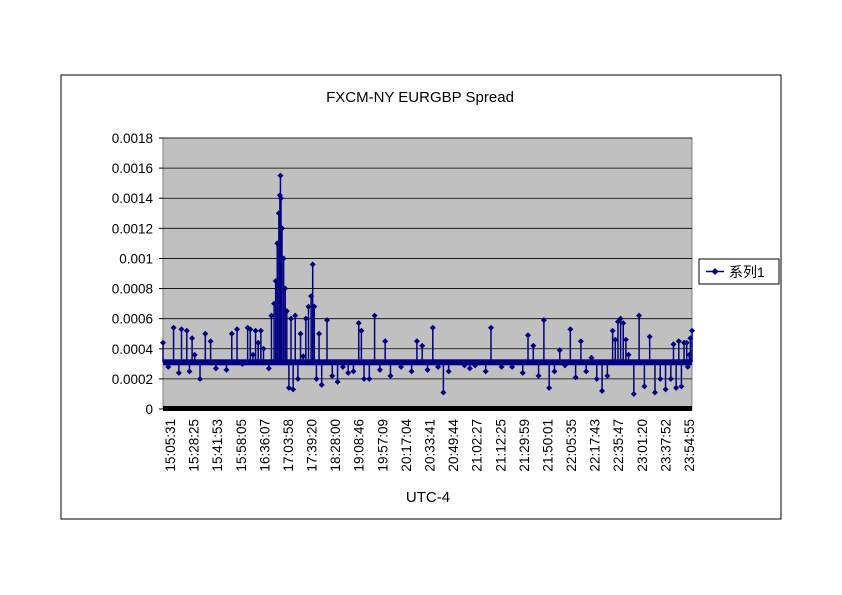 The height and width of the screenshot is (595, 842). Describe the element at coordinates (427, 408) in the screenshot. I see `x-axis-line` at that location.